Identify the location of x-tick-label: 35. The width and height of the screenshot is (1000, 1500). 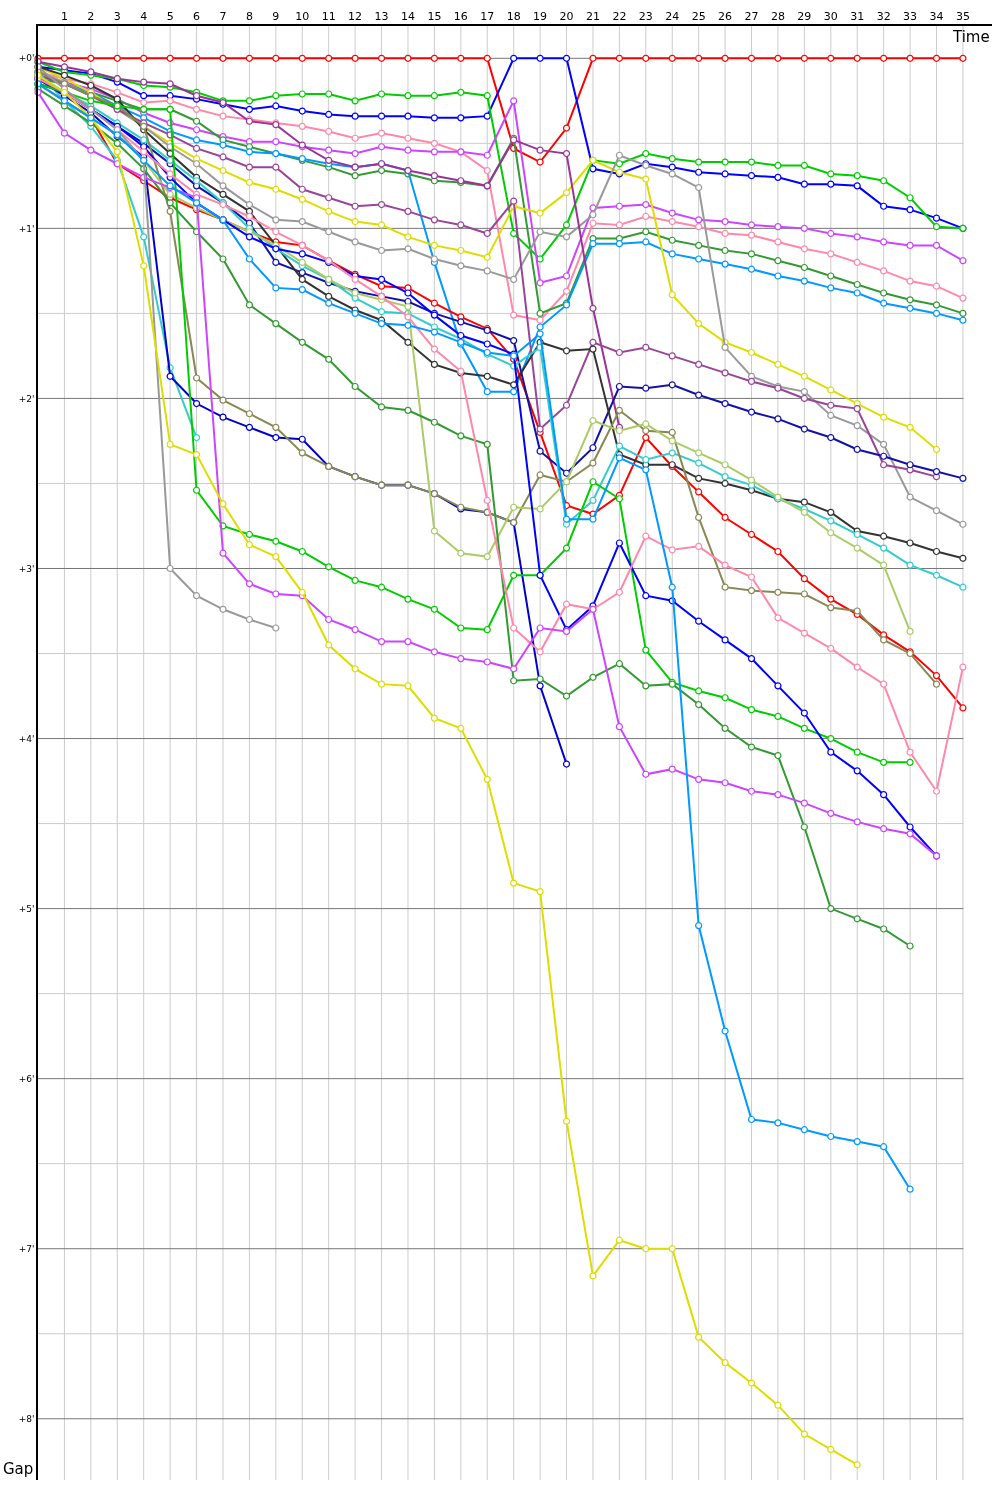
(962, 16).